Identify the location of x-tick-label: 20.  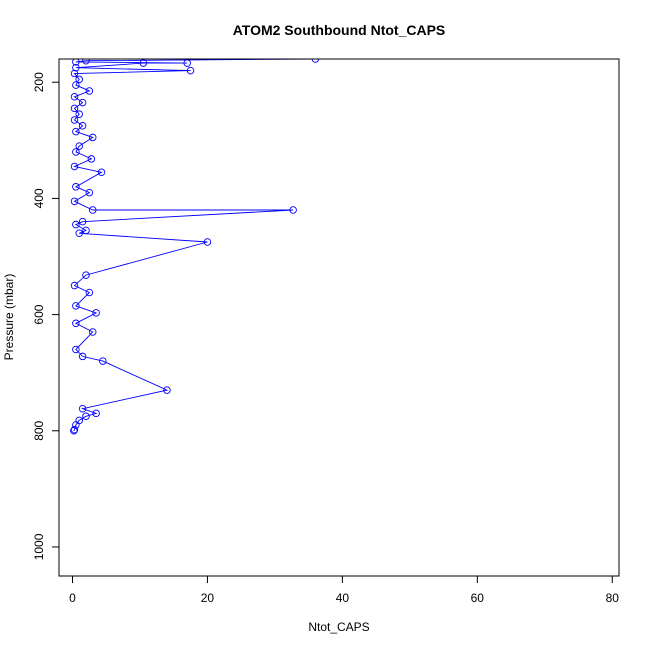
(208, 598).